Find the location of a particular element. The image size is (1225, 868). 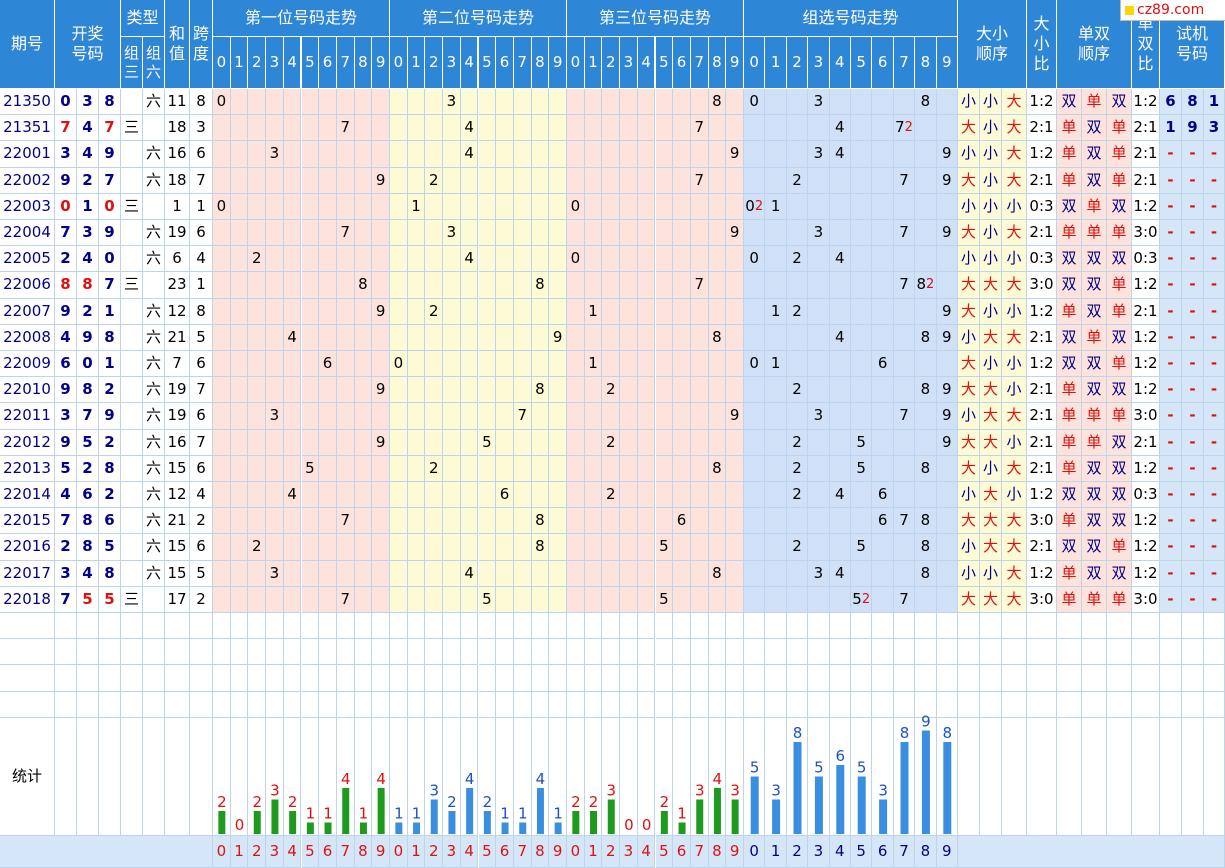

type-g3-cell is located at coordinates (132, 442).